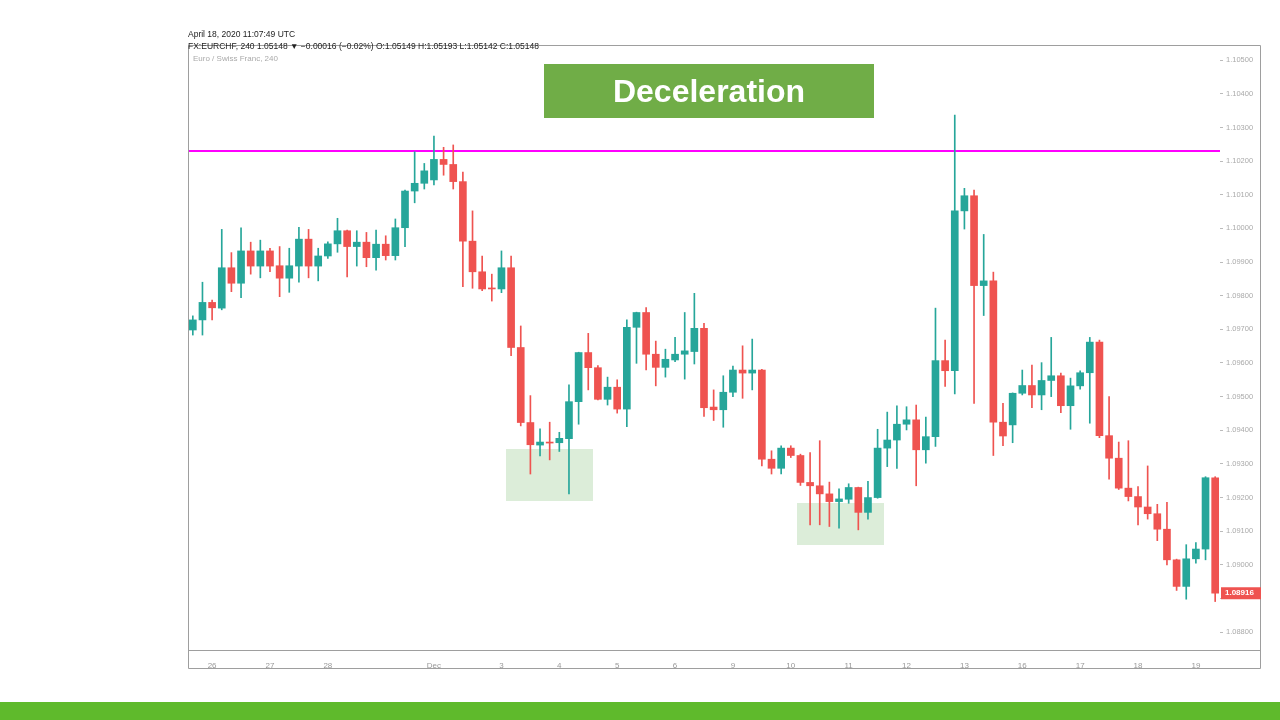  Describe the element at coordinates (791, 665) in the screenshot. I see `x-tick-label: 10` at that location.